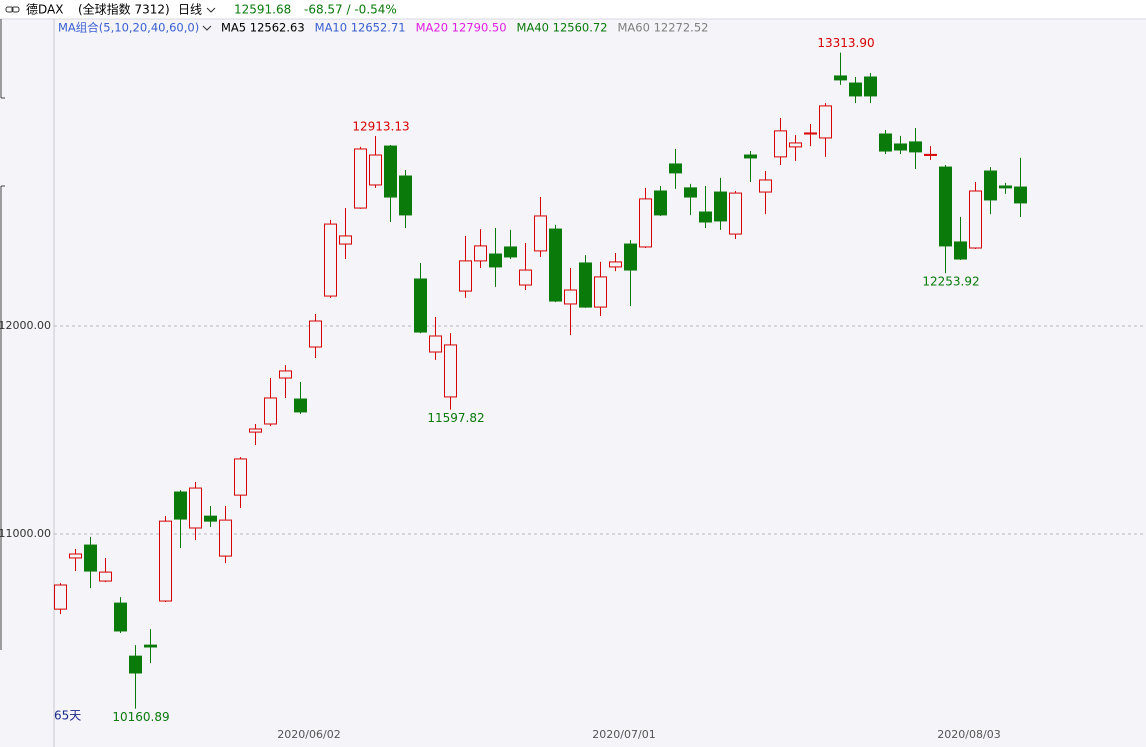  I want to click on extreme-label: 11597.82, so click(455, 418).